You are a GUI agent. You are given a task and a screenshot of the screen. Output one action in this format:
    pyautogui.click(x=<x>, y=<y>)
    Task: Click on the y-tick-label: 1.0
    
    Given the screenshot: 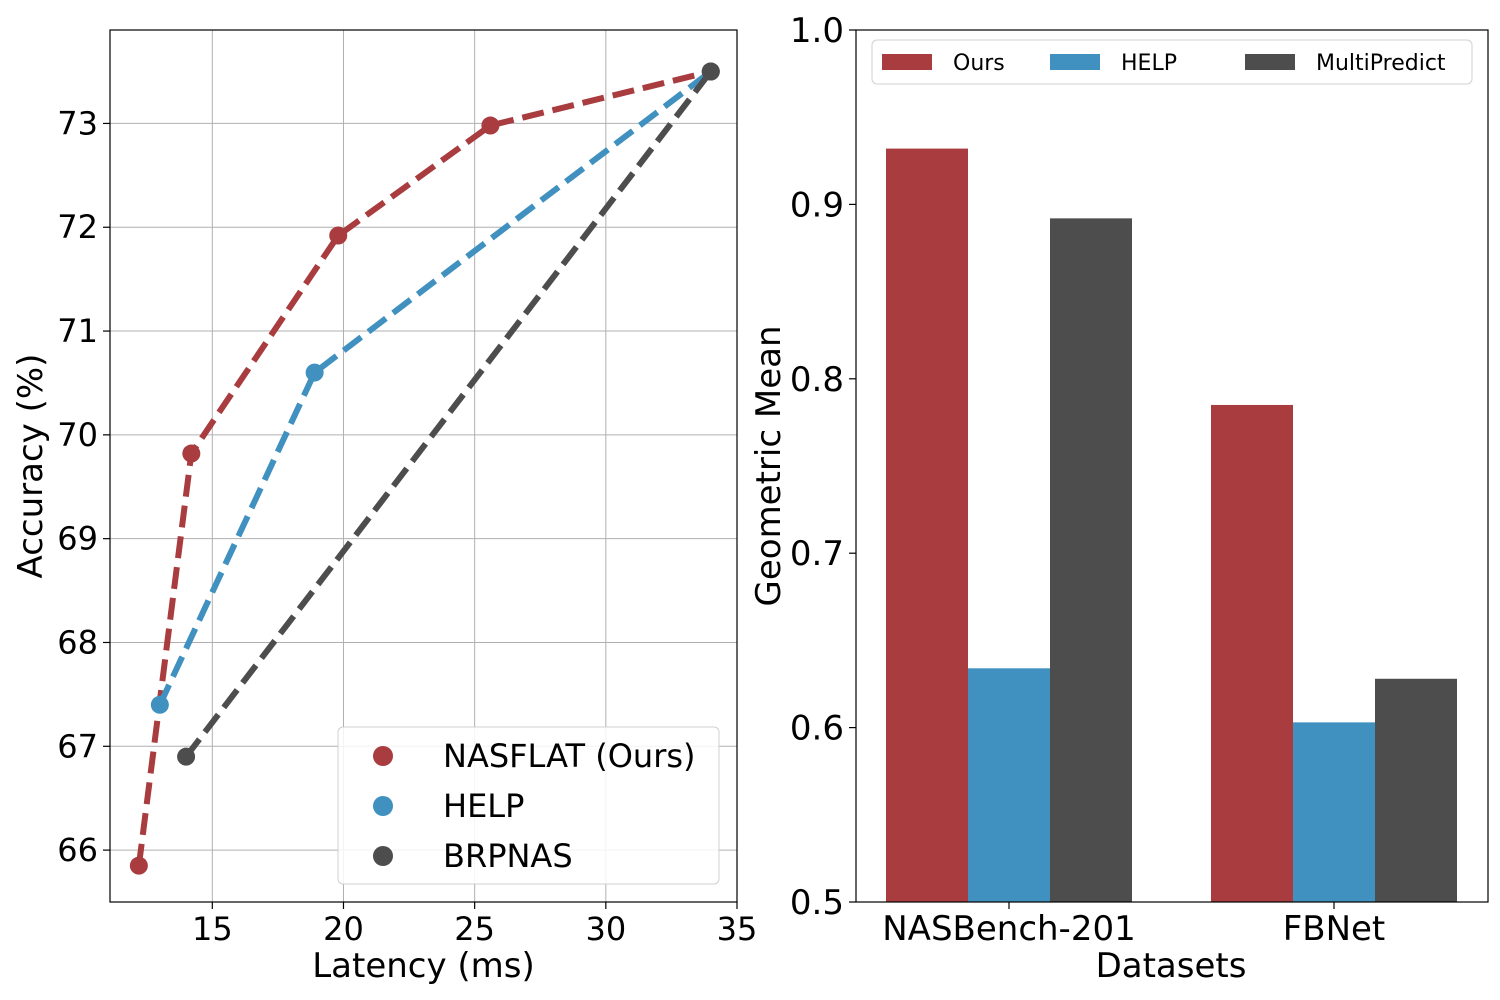 What is the action you would take?
    pyautogui.click(x=817, y=31)
    